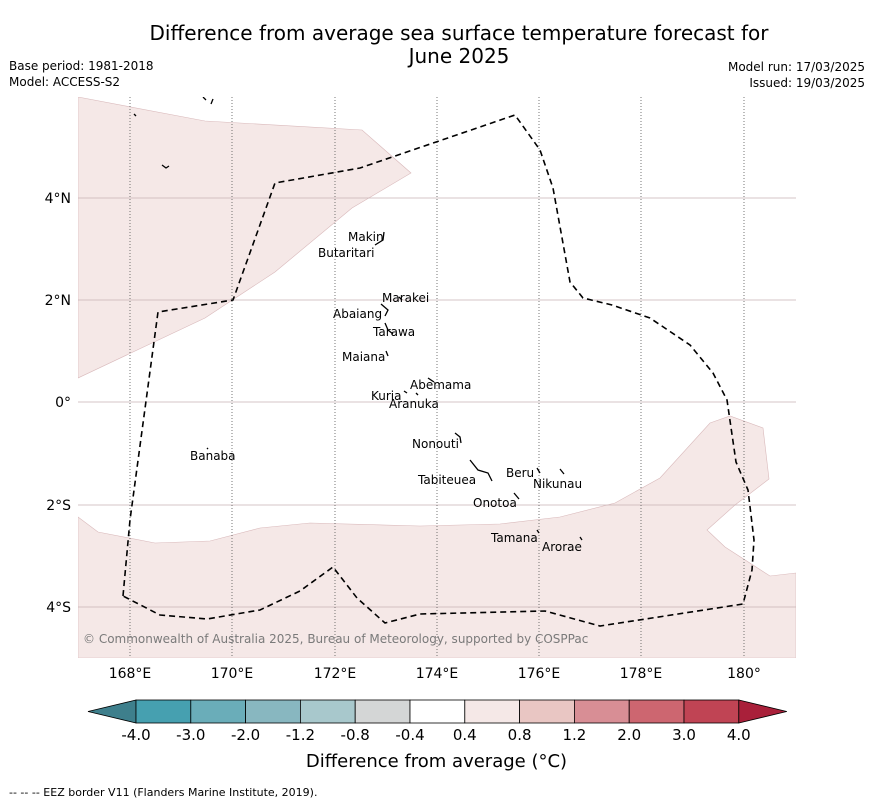 The width and height of the screenshot is (873, 804). I want to click on island-tabiteuea-shape, so click(481, 470).